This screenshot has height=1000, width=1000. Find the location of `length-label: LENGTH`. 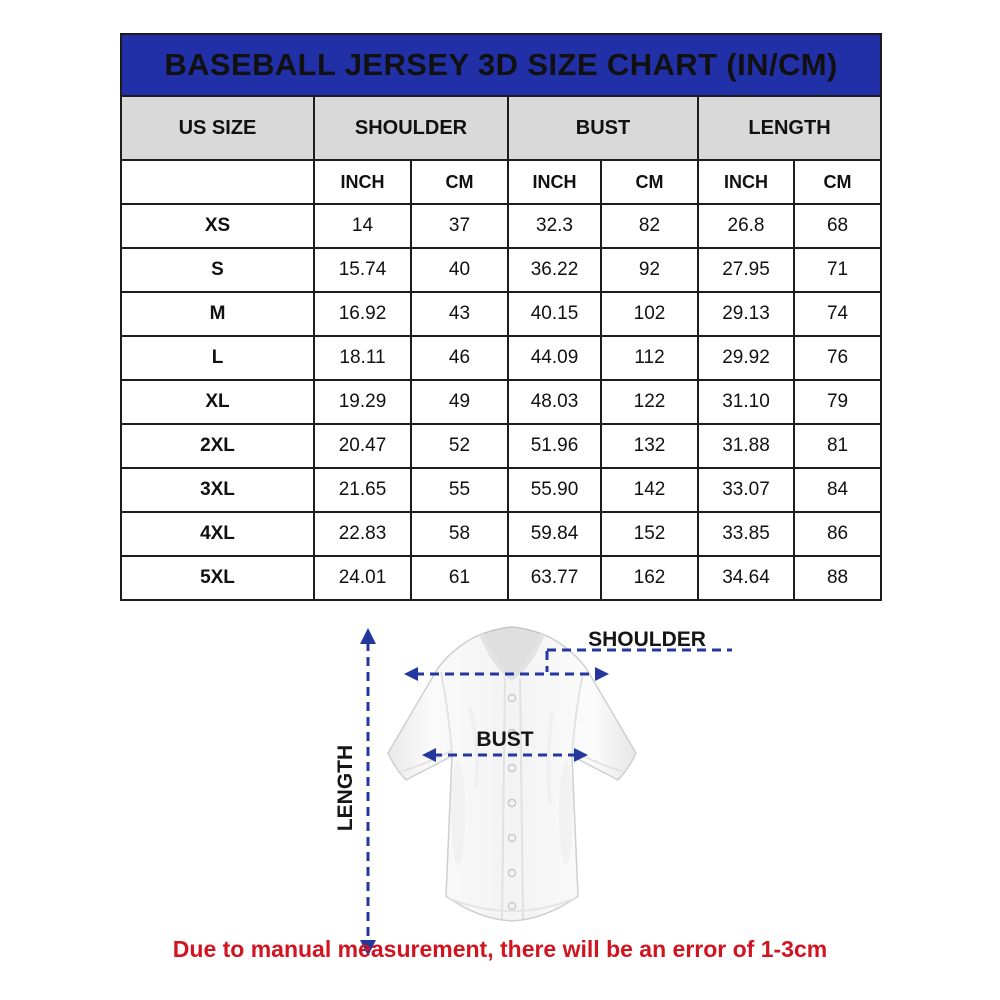

length-label: LENGTH is located at coordinates (345, 788).